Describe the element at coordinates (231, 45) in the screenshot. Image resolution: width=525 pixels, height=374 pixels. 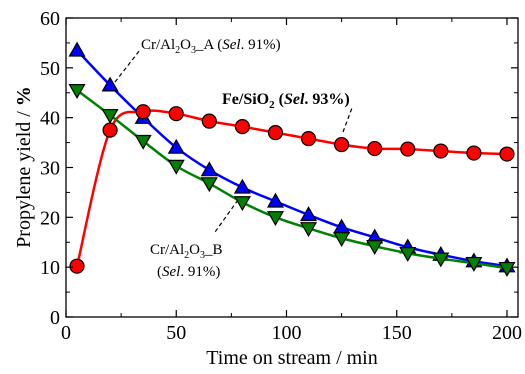
I see `annotation-cr-a-sel: Sel` at that location.